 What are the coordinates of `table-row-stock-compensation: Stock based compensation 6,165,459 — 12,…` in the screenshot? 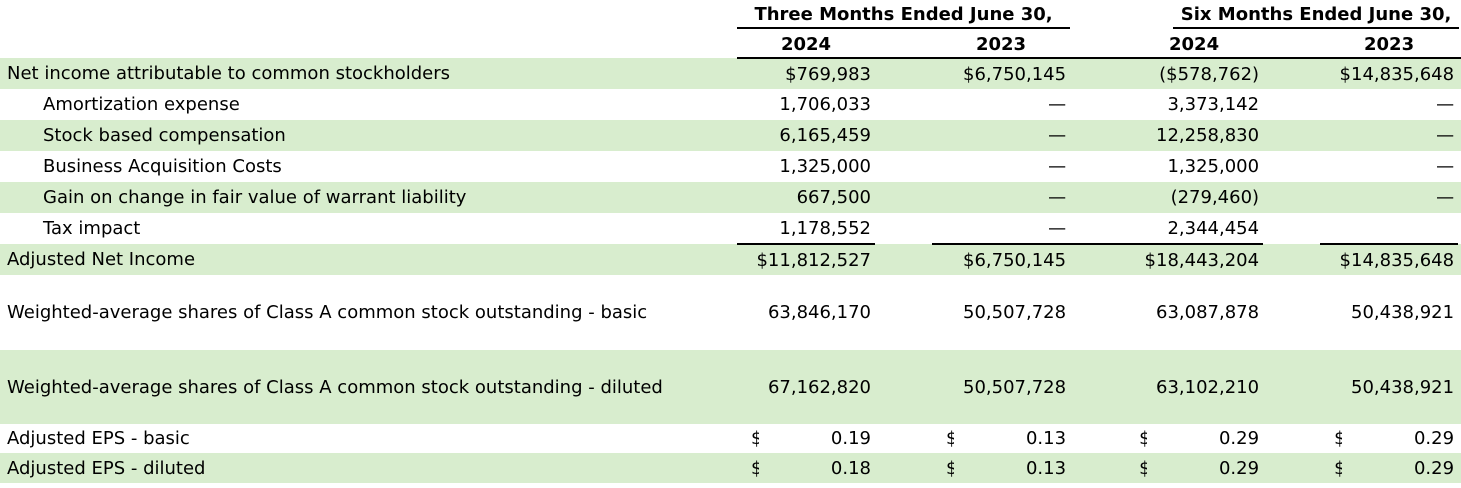 It's located at (730, 135).